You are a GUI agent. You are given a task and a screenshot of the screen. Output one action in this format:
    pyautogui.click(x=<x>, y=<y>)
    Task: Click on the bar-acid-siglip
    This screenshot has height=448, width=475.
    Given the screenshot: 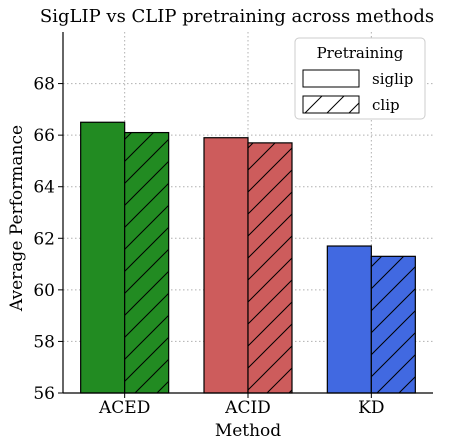 What is the action you would take?
    pyautogui.click(x=226, y=265)
    